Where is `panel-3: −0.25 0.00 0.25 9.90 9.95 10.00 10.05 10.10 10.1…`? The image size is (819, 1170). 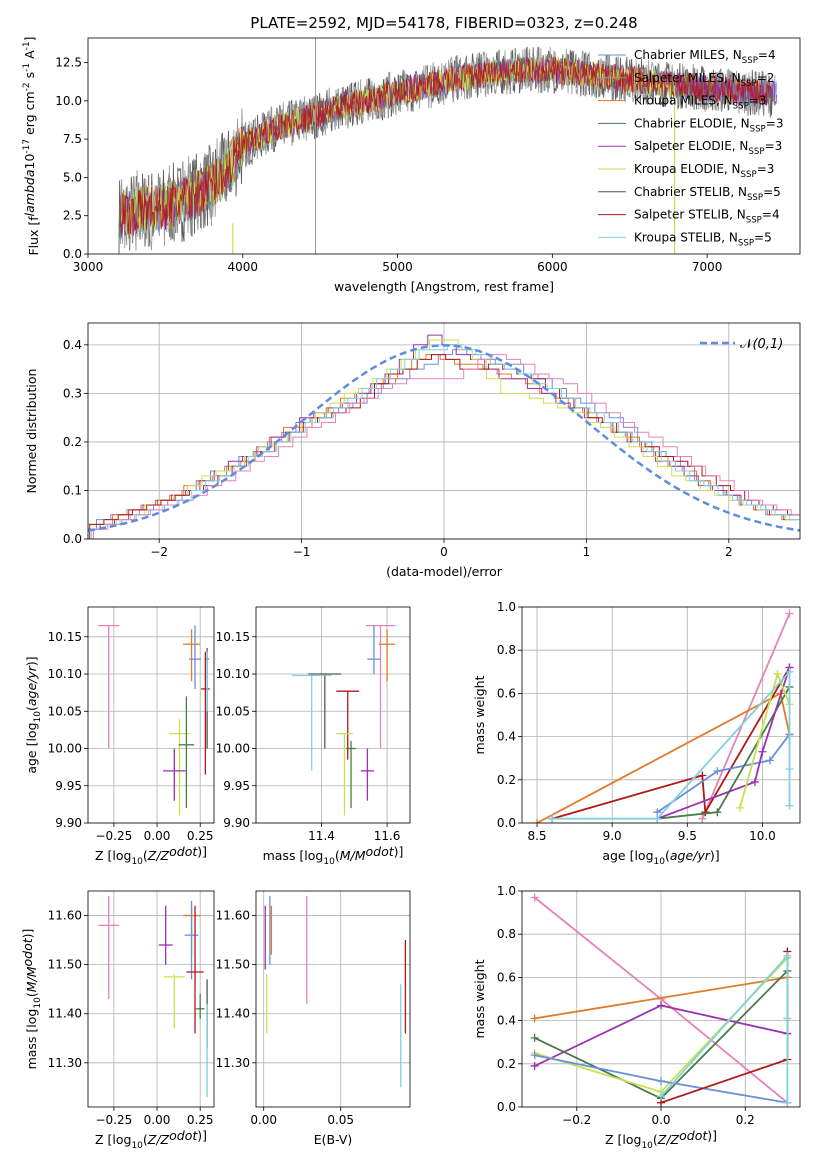
panel-3: −0.25 0.00 0.25 9.90 9.95 10.00 10.05 10.10 10.1… is located at coordinates (119, 736).